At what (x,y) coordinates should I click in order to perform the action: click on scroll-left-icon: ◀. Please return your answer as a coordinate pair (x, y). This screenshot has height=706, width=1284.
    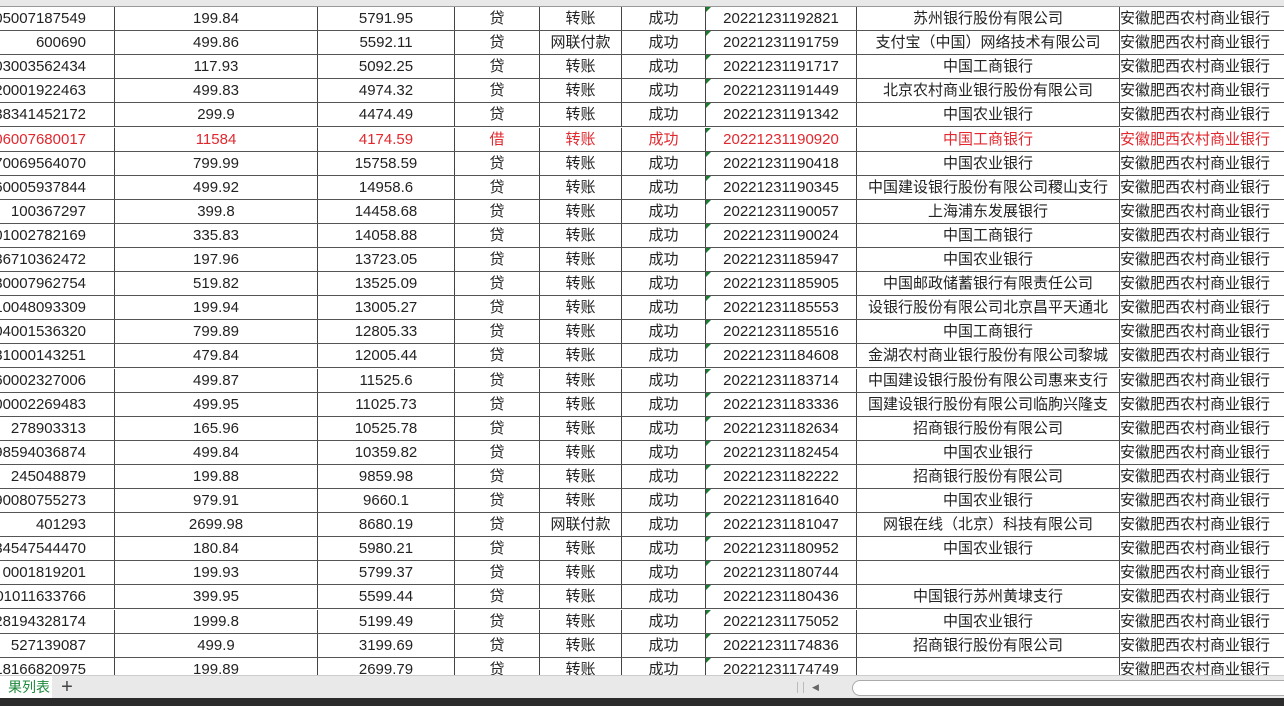
    Looking at the image, I should click on (815, 687).